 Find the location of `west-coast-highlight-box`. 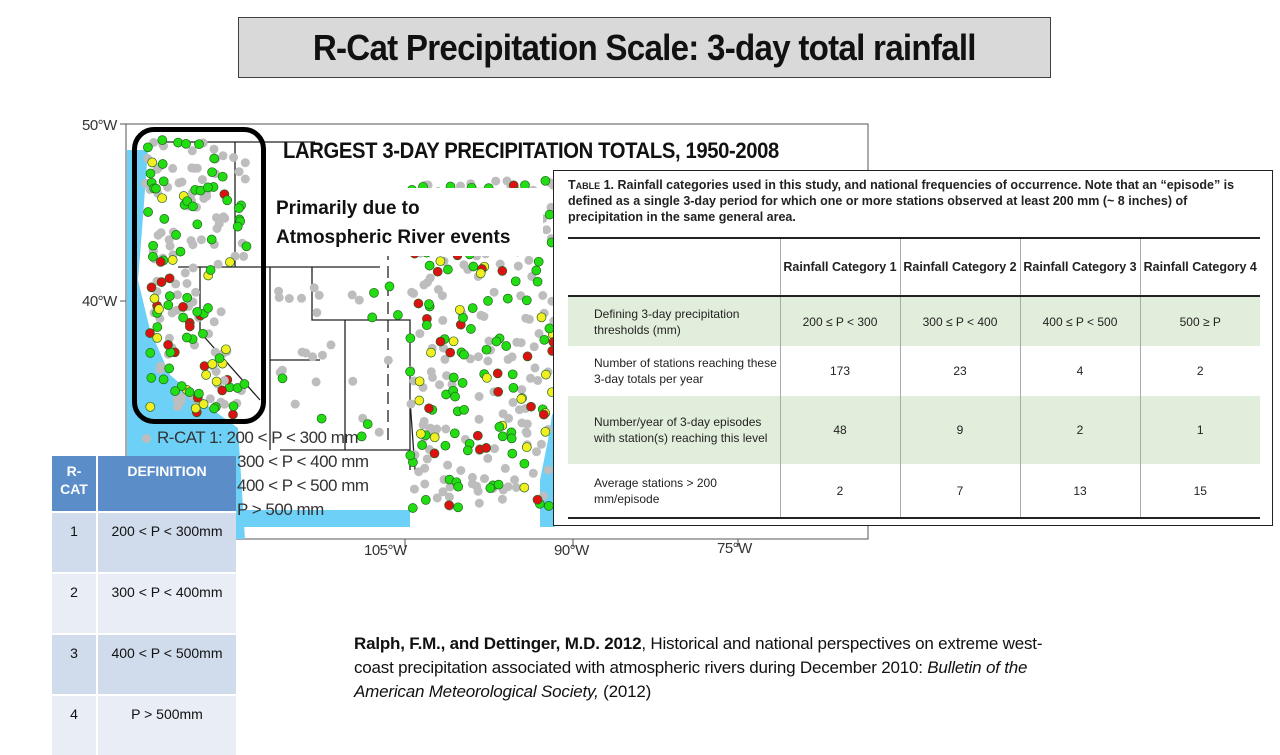

west-coast-highlight-box is located at coordinates (199, 275).